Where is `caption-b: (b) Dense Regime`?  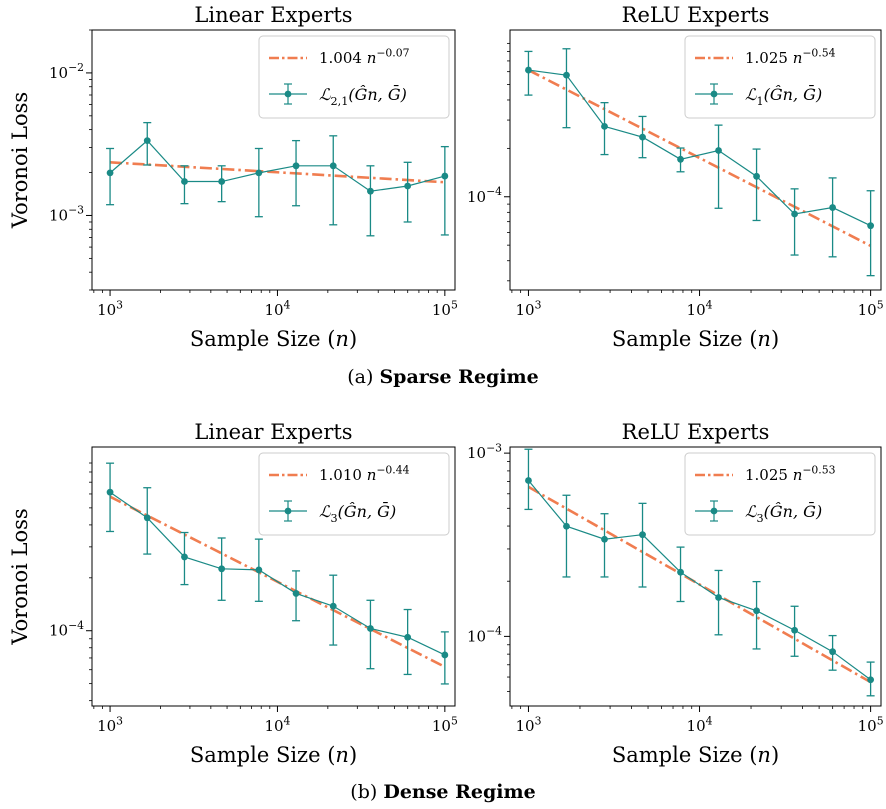 caption-b: (b) Dense Regime is located at coordinates (443, 792).